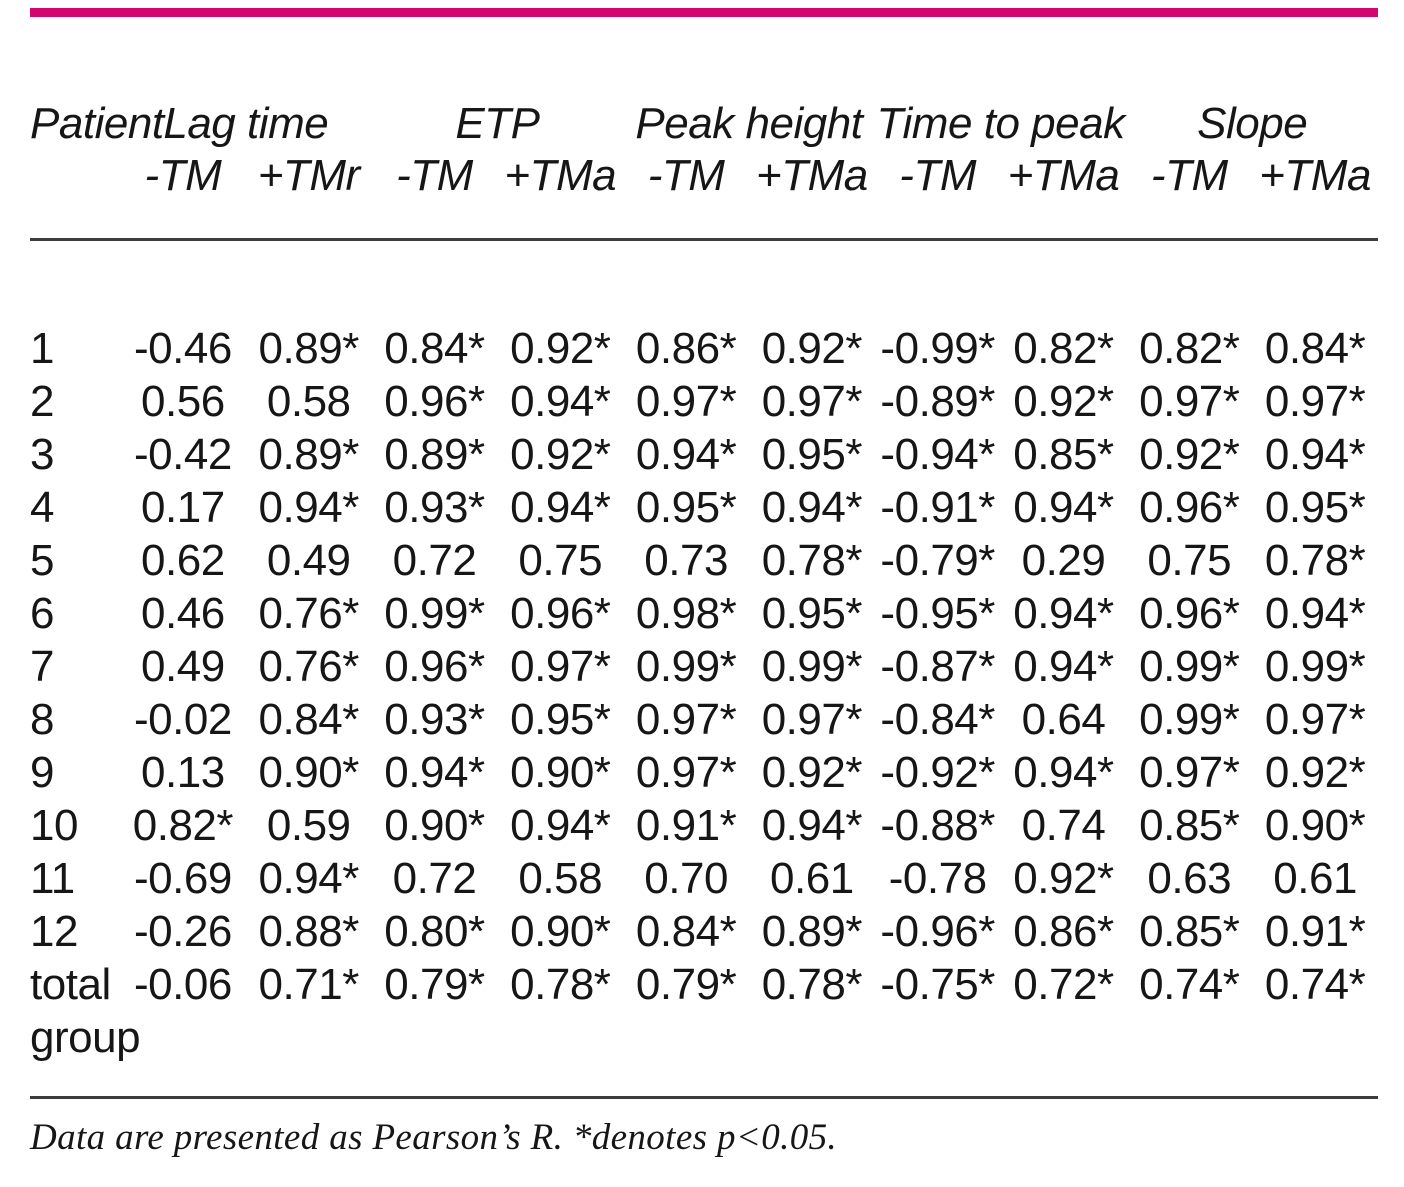 The width and height of the screenshot is (1404, 1187). Describe the element at coordinates (1063, 825) in the screenshot. I see `value-cell: 0.74` at that location.